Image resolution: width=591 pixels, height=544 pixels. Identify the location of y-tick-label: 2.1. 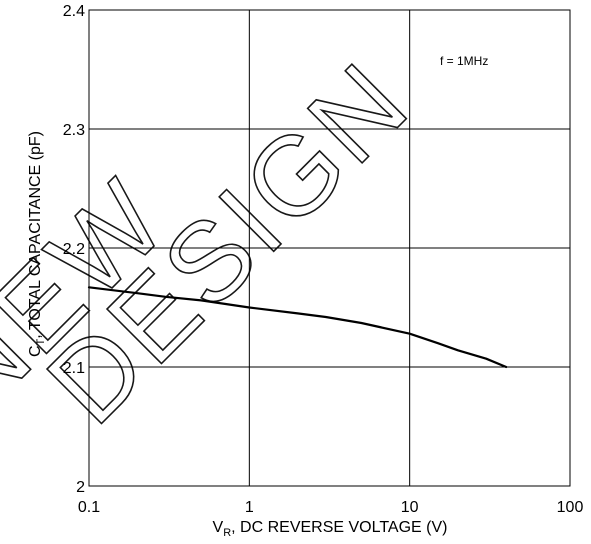
(74, 368).